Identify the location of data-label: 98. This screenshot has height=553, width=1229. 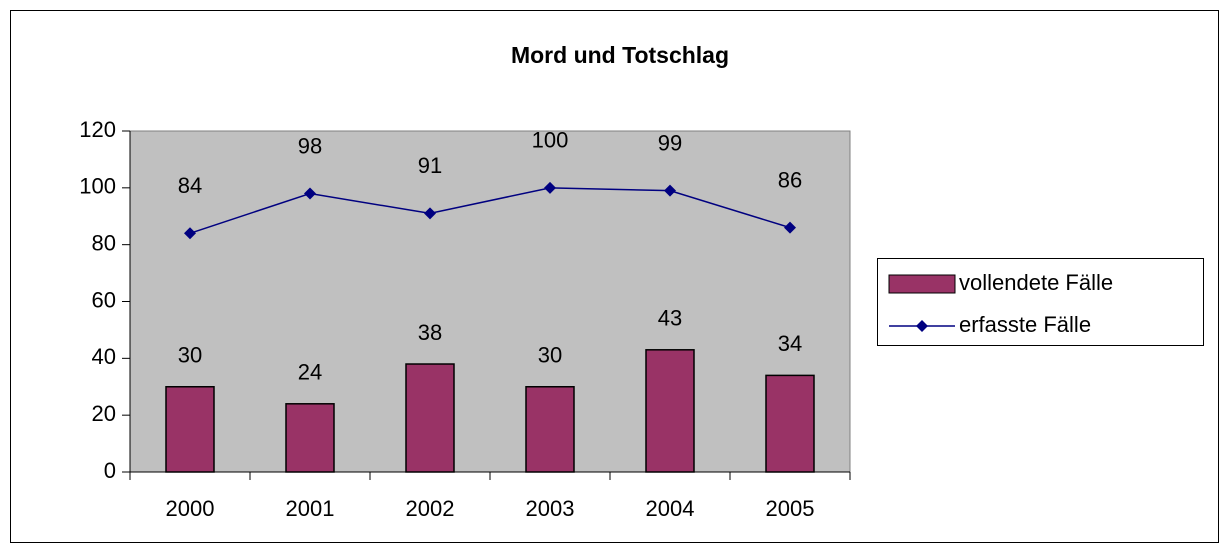
(310, 145).